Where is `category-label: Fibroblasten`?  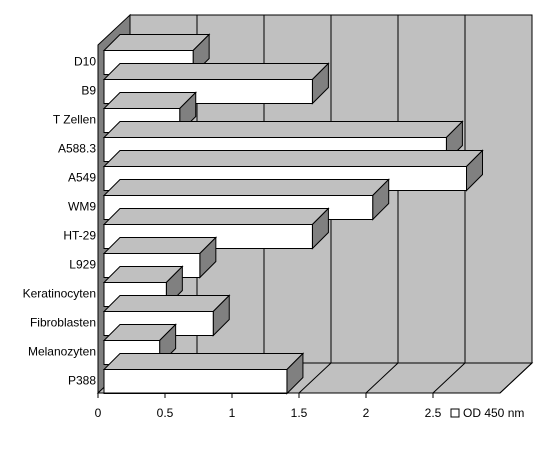 category-label: Fibroblasten is located at coordinates (63, 323).